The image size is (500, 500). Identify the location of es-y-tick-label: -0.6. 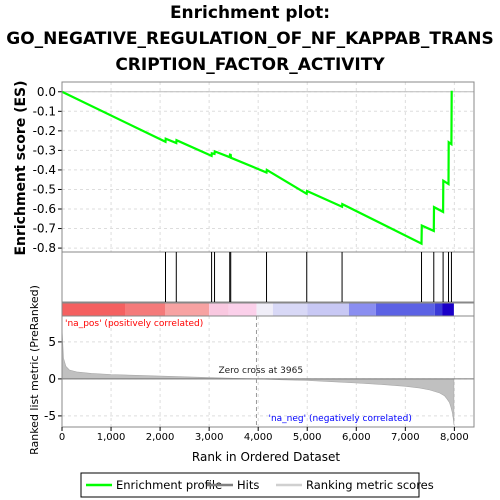
(44, 209).